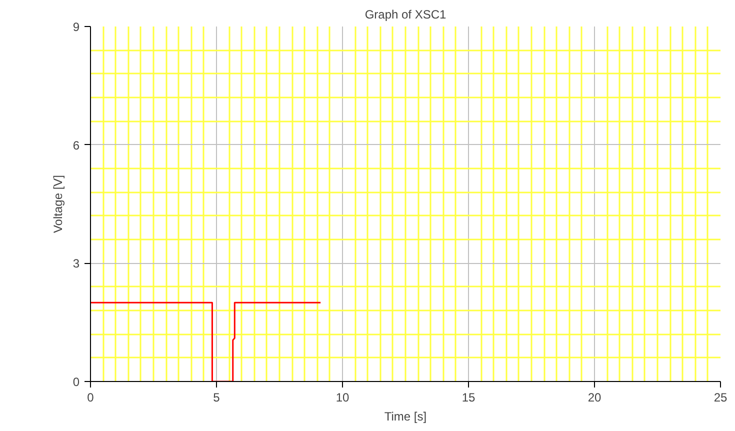  Describe the element at coordinates (595, 397) in the screenshot. I see `x-tick-label: 20` at that location.